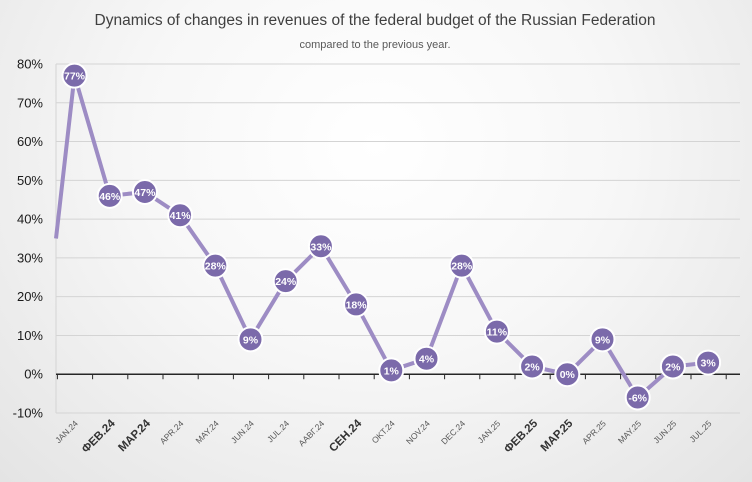  I want to click on x-tick-label: JAN.24, so click(66, 431).